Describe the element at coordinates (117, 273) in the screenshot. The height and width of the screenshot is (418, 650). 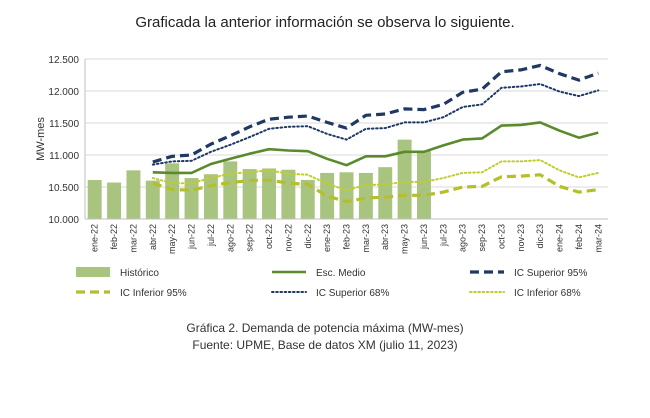
I see `legend-item: Histórico` at that location.